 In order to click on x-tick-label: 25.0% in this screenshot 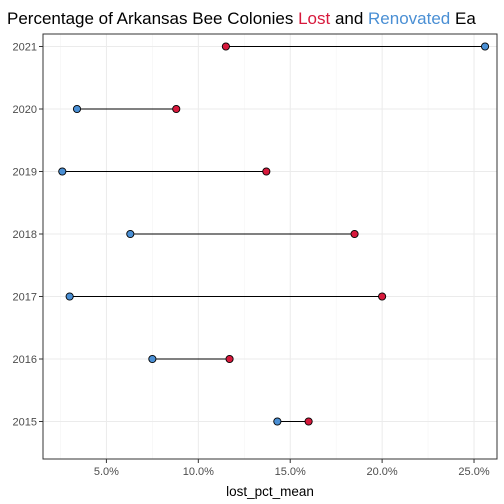, I will do `click(473, 472)`.